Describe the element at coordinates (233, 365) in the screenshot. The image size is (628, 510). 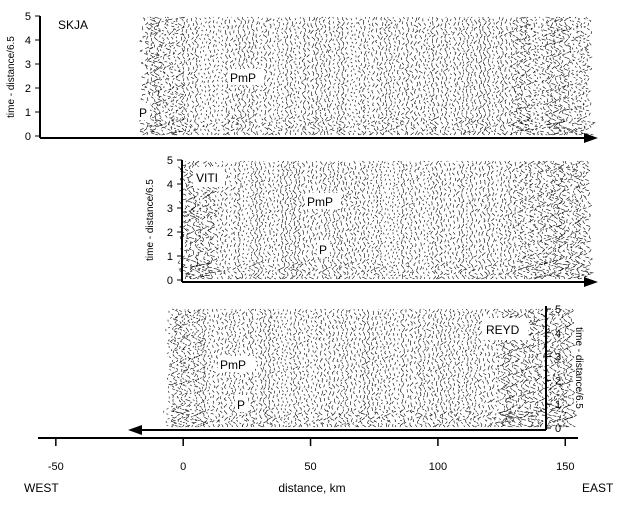
I see `reyd-pmp-label: PmP` at that location.